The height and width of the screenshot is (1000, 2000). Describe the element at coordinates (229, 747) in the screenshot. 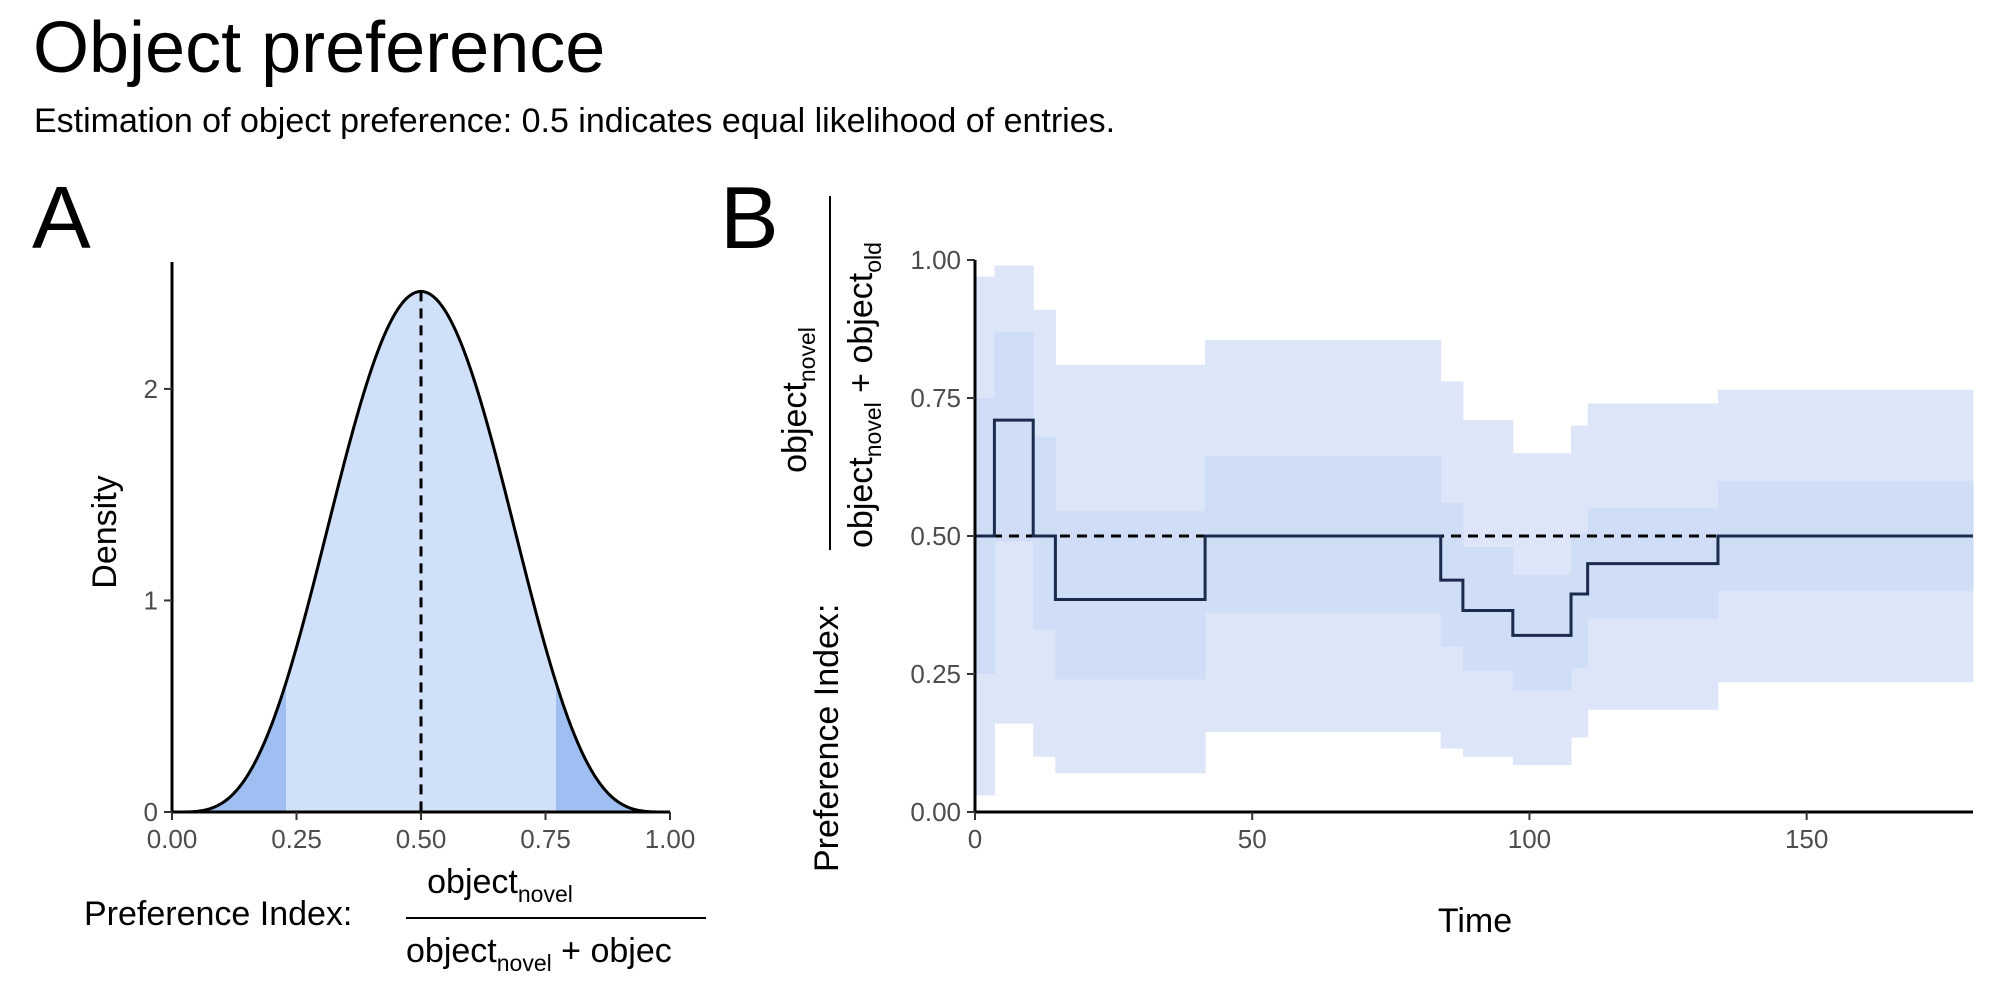

I see `density-lower-tail` at that location.